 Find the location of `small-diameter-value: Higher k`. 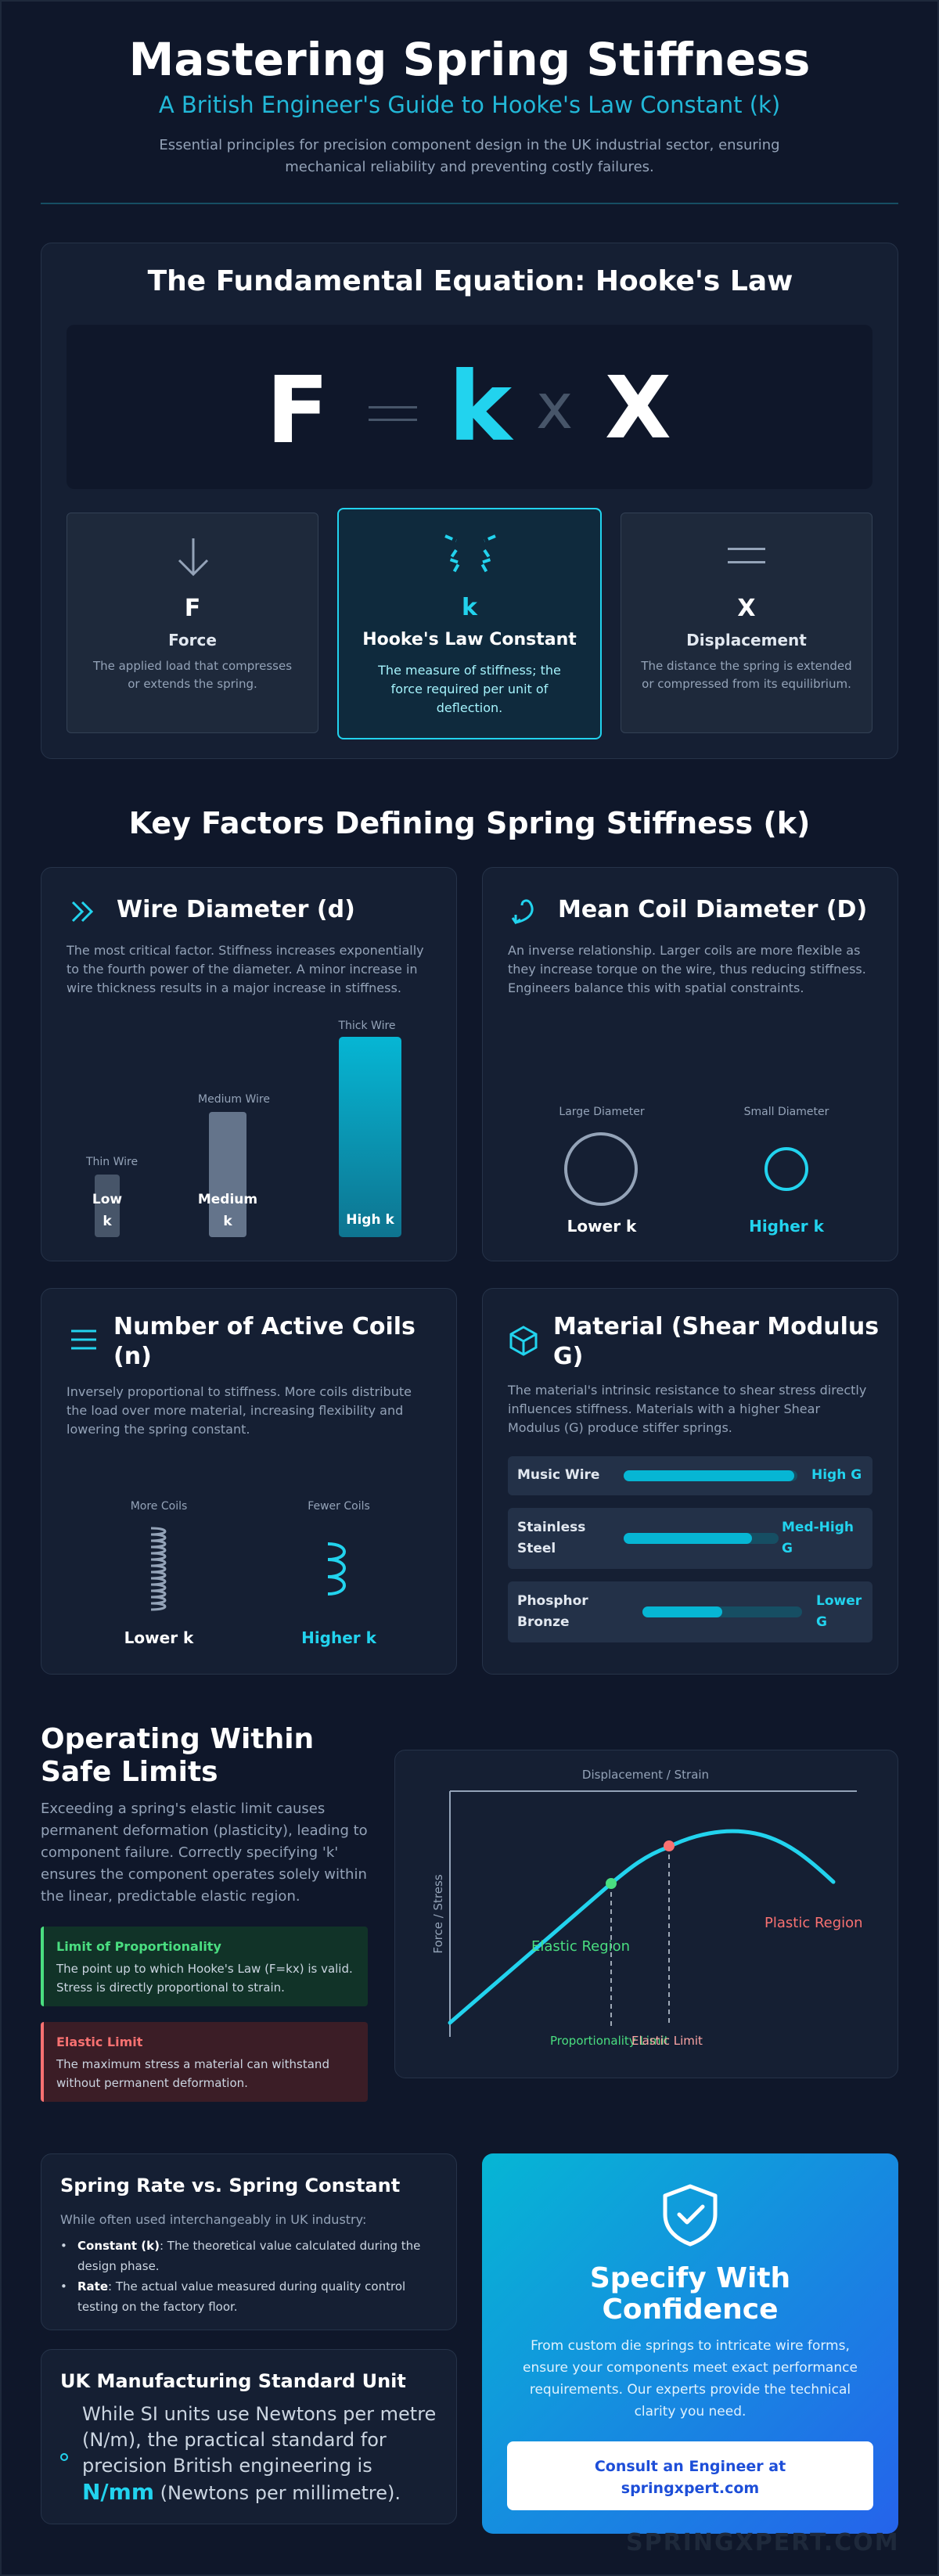

small-diameter-value: Higher k is located at coordinates (786, 1226).